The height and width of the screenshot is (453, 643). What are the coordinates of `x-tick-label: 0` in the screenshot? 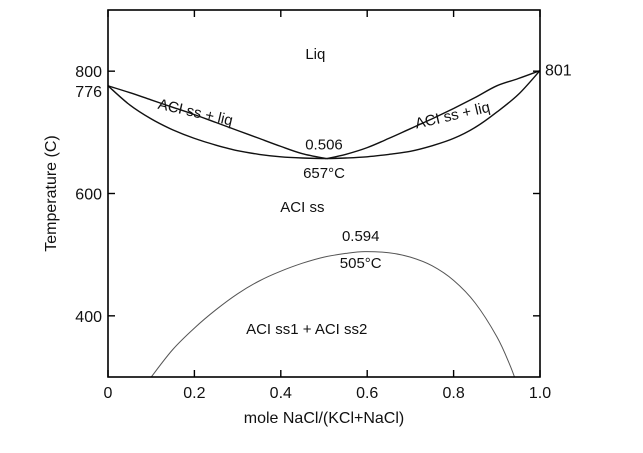 It's located at (108, 393).